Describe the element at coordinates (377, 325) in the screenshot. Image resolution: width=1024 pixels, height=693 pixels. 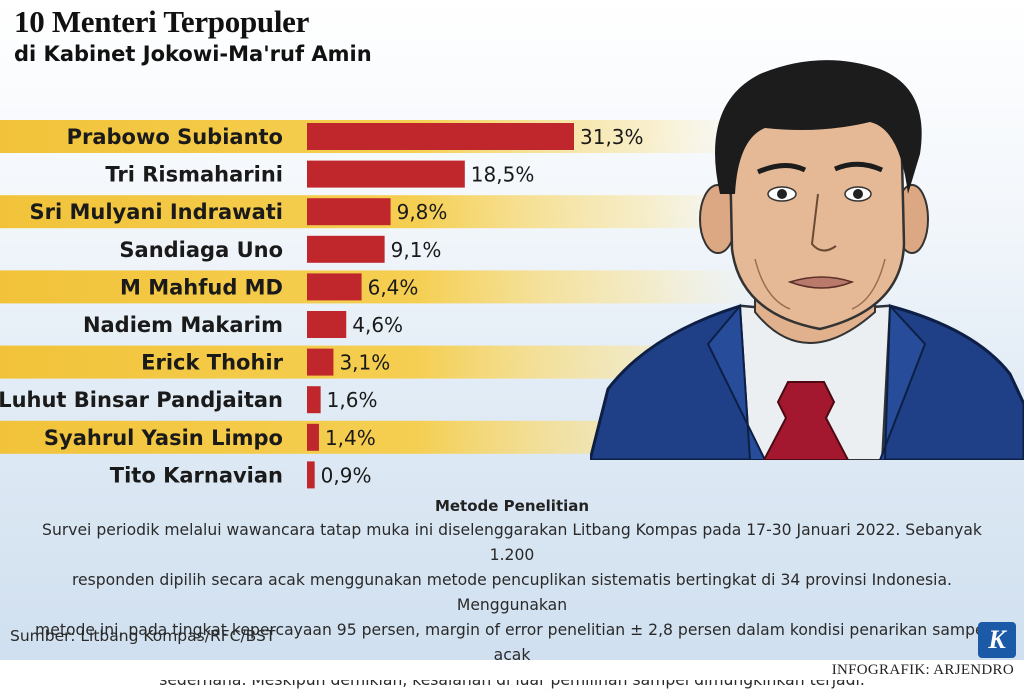
I see `value-label: 4,6%` at that location.